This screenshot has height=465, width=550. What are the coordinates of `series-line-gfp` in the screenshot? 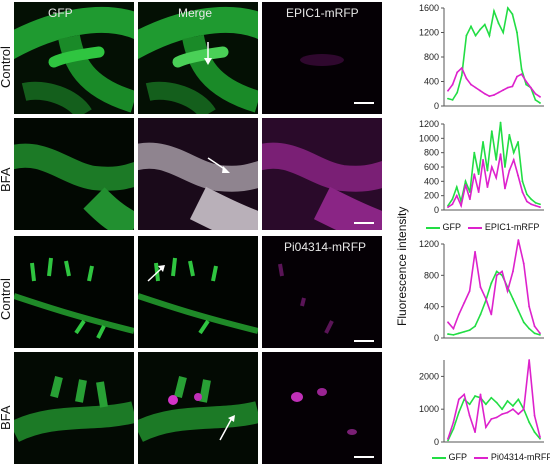 It's located at (494, 164).